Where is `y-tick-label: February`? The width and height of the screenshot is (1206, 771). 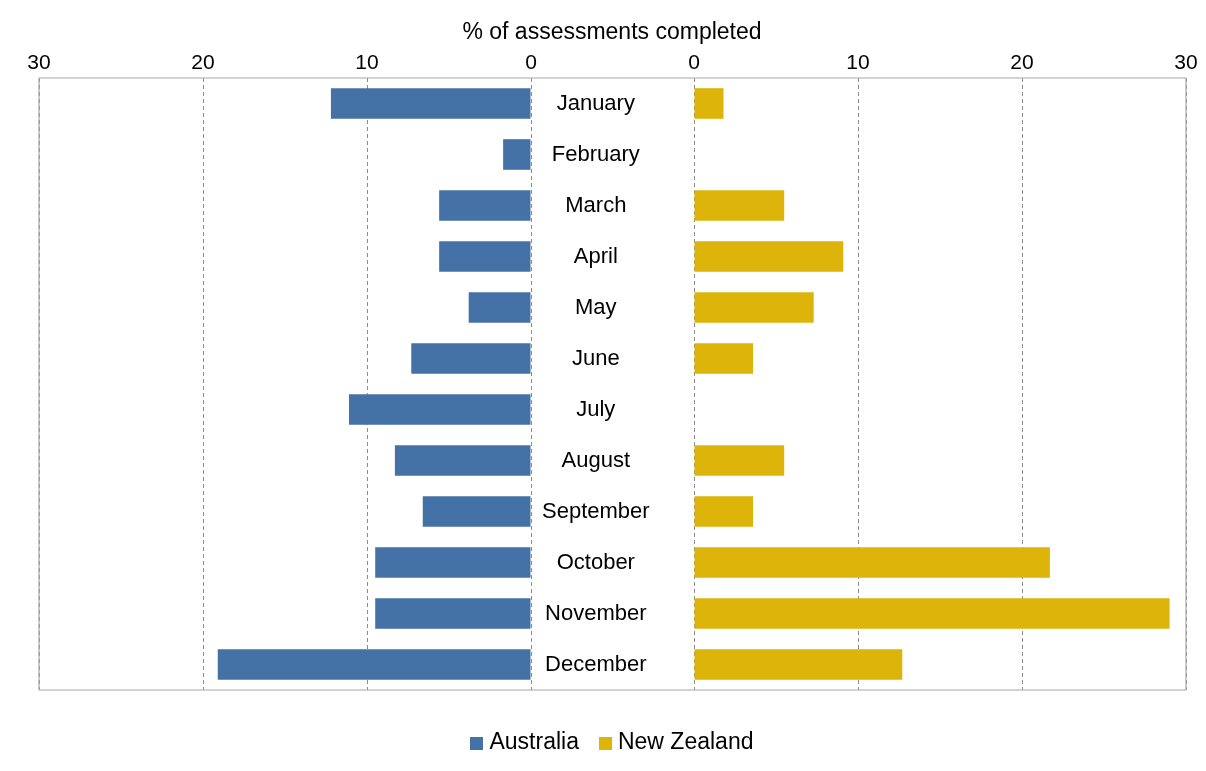 y-tick-label: February is located at coordinates (595, 153).